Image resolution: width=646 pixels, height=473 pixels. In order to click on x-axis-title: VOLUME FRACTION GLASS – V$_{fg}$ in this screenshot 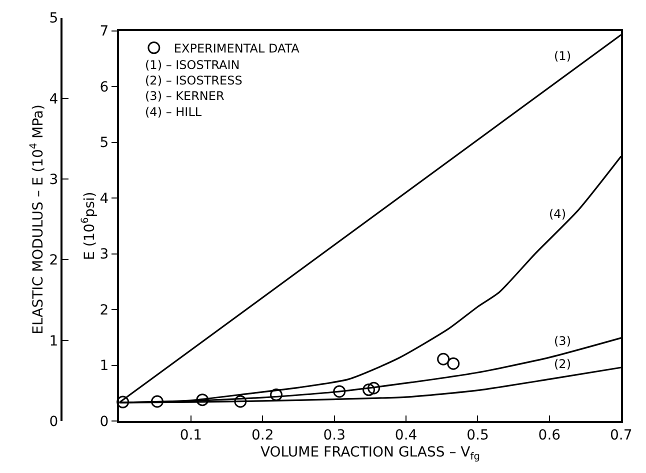, I will do `click(370, 453)`.